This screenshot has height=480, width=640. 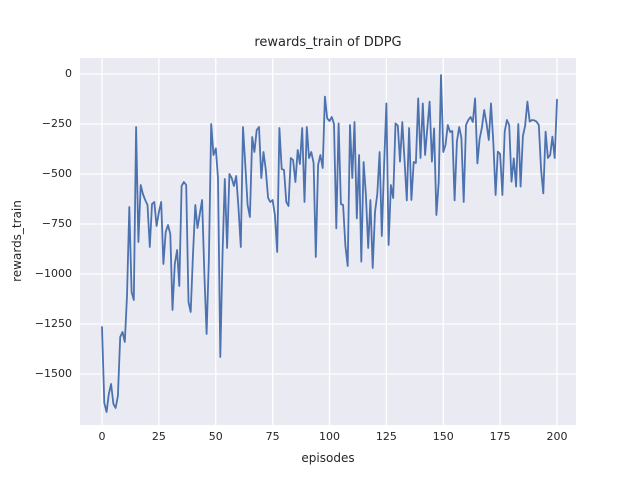 I want to click on y-tick-label: −1500, so click(x=53, y=373).